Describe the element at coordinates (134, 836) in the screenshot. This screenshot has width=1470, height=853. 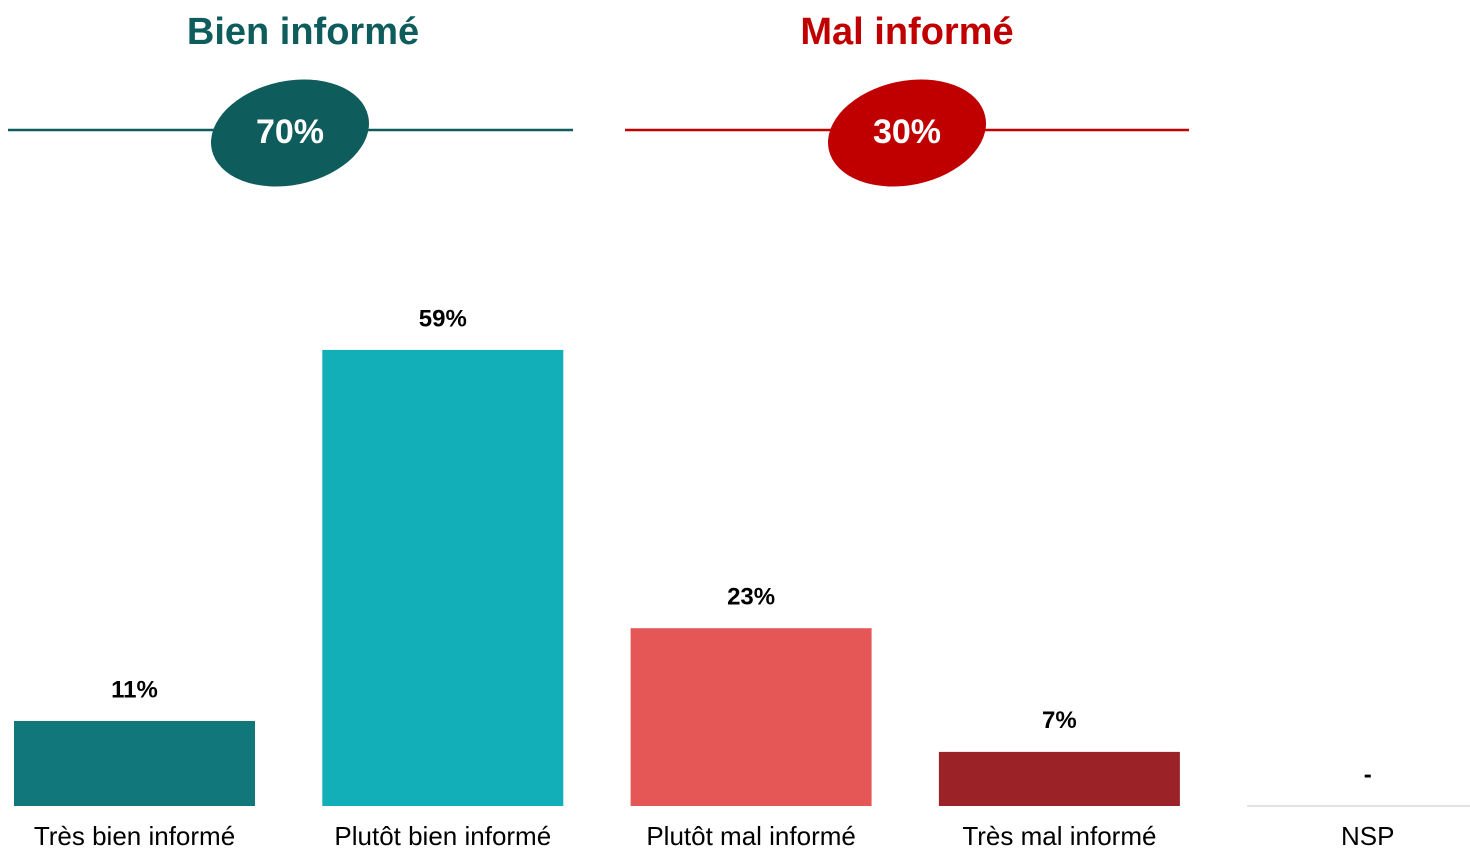
I see `category-label: Très bien informé` at that location.